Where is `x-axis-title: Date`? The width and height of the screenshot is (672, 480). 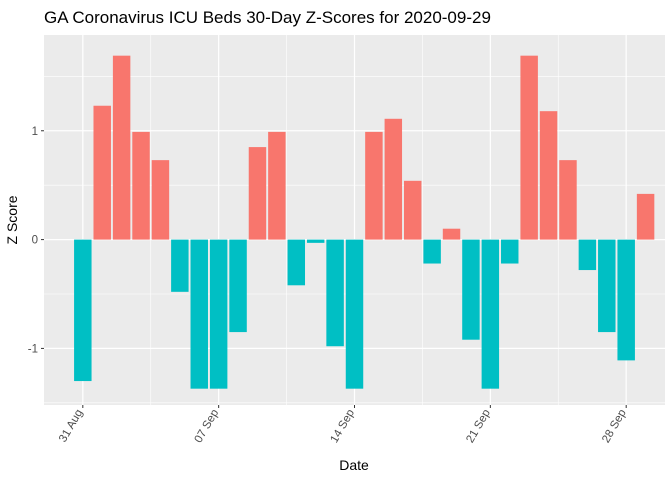 x-axis-title: Date is located at coordinates (354, 465).